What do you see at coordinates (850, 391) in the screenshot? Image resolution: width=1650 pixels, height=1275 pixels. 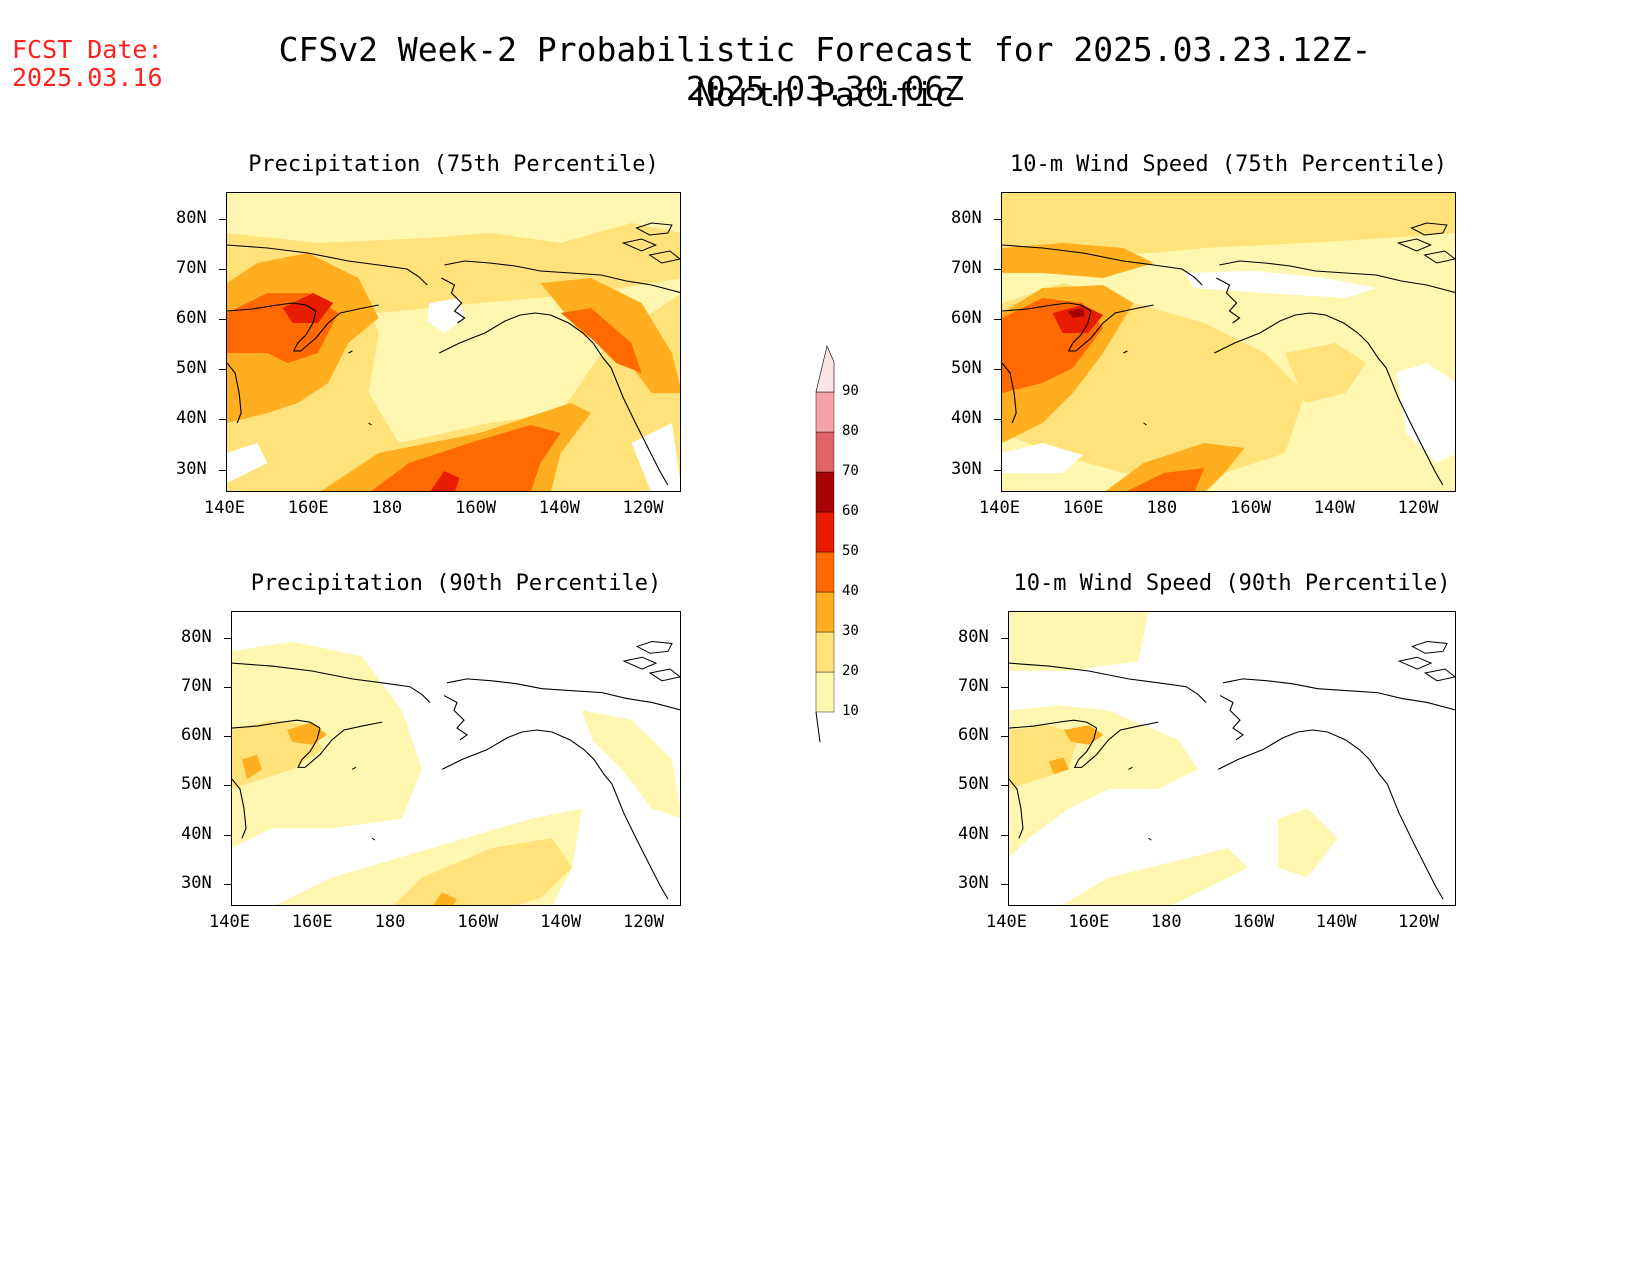 I see `colorbar-level-label: 90` at bounding box center [850, 391].